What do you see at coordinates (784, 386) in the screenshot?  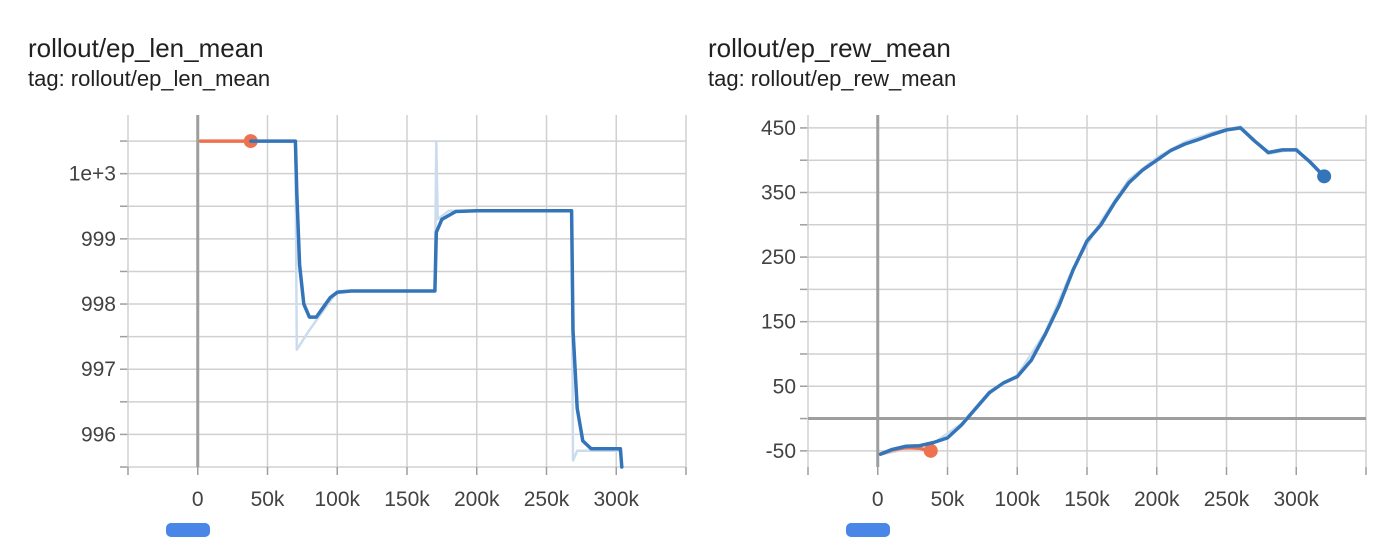 I see `y-tick-label: 50` at bounding box center [784, 386].